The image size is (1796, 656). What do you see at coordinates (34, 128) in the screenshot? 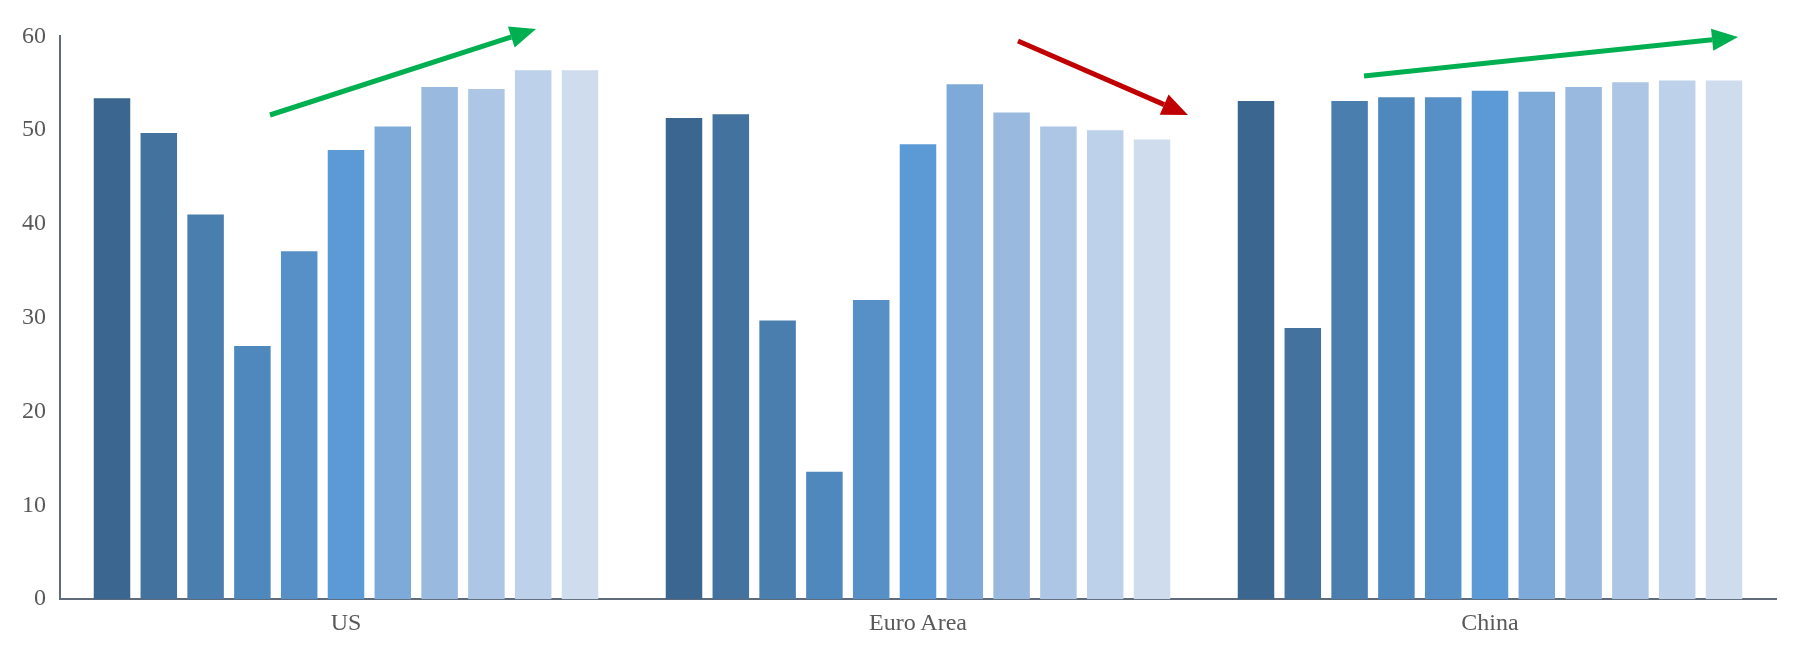
I see `y-tick-label: 50` at bounding box center [34, 128].